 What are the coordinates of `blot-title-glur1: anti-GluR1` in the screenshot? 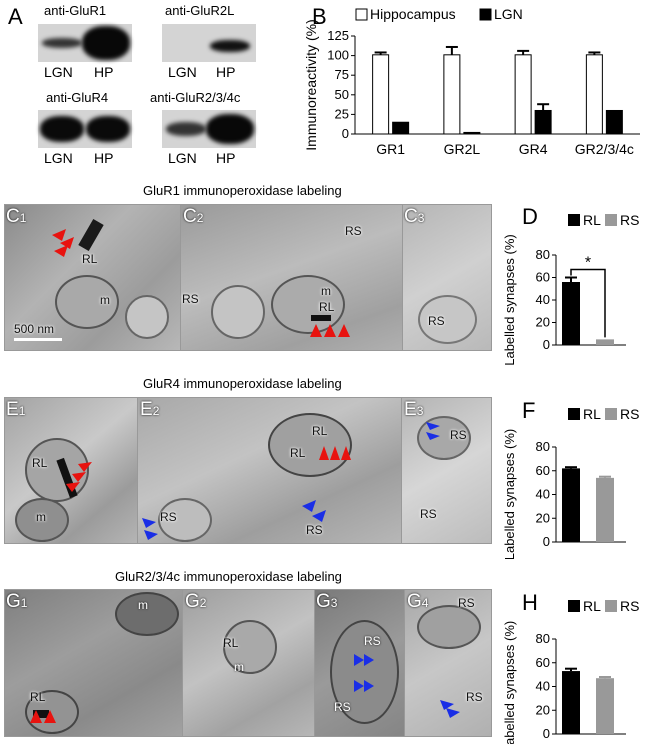 It's located at (75, 10).